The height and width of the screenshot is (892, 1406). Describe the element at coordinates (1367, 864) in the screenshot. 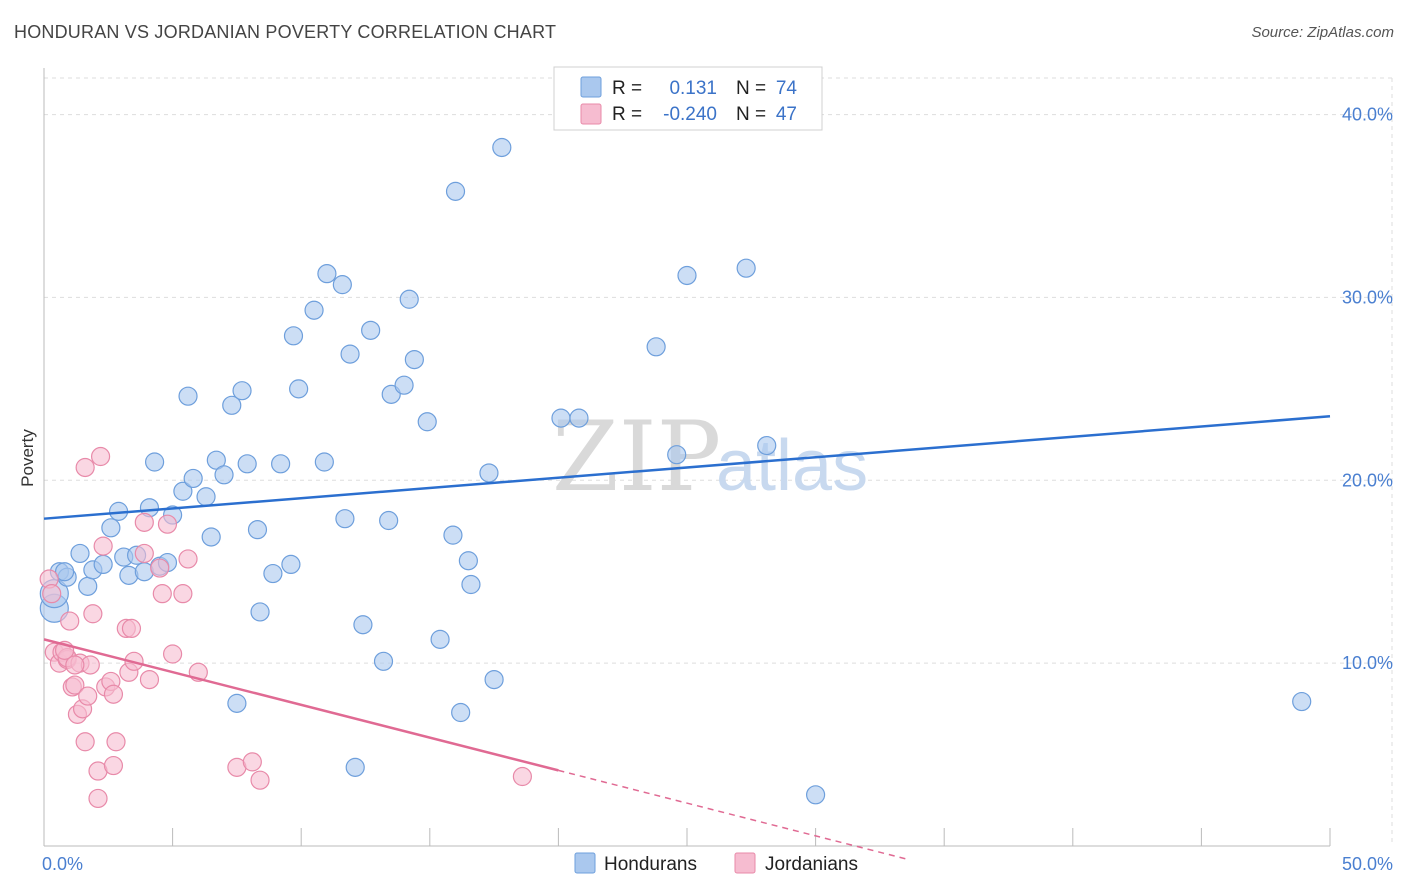

I see `x-tick-label: 50.0%` at that location.